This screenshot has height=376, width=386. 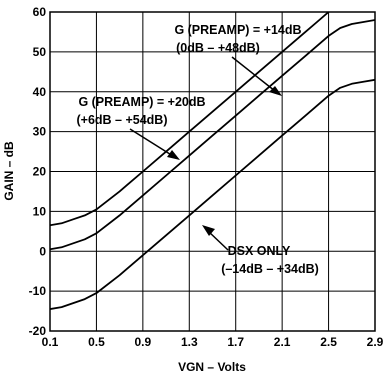 What do you see at coordinates (218, 48) in the screenshot?
I see `annotation-line: (0dB – +48dB)` at bounding box center [218, 48].